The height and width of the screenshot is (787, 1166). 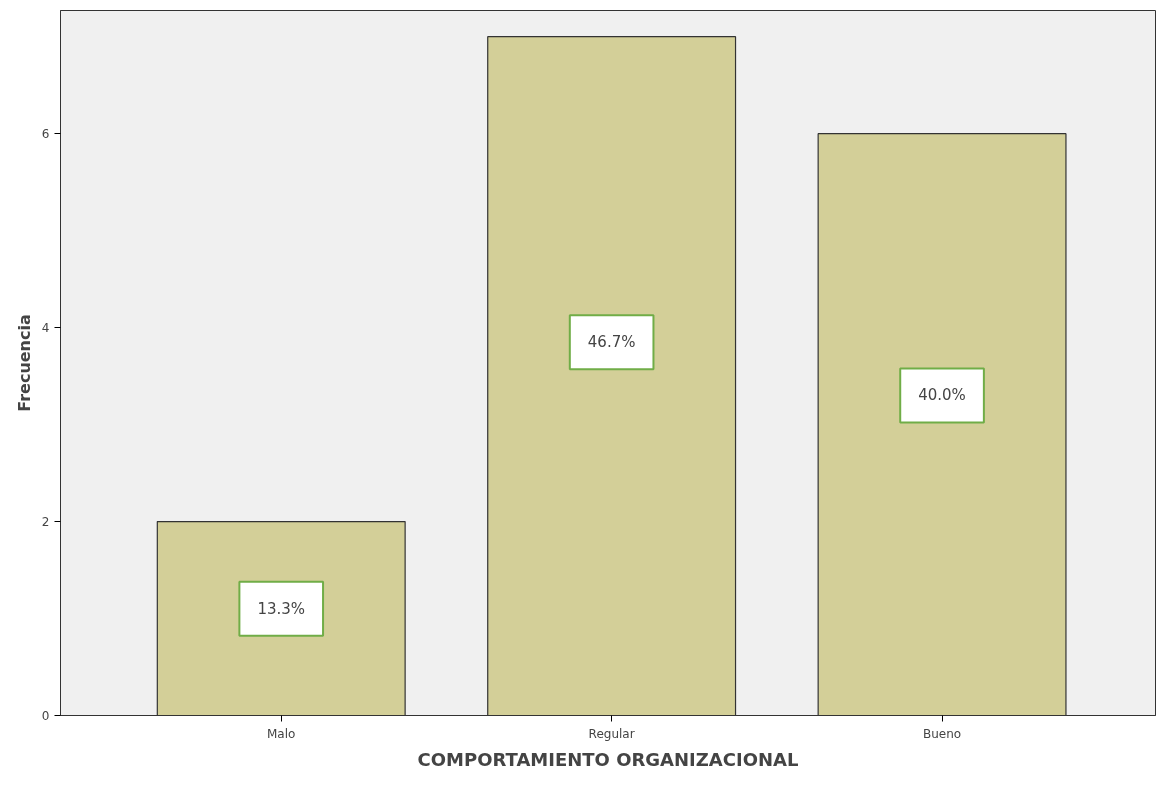 I want to click on y-tick-label: 4, so click(x=45, y=328).